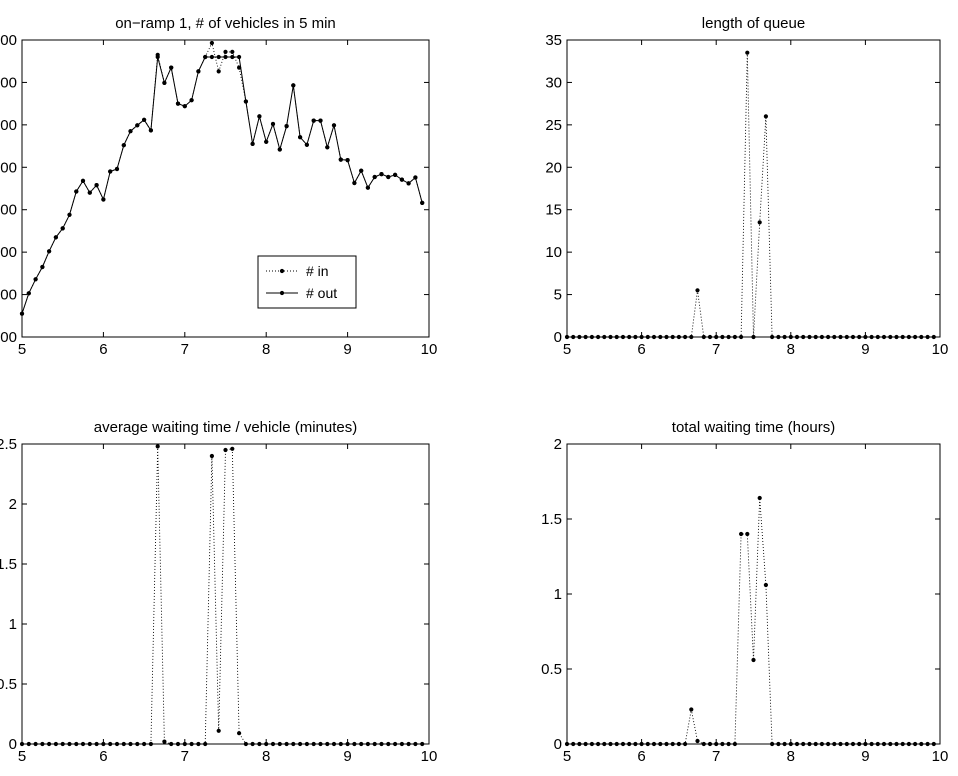 The width and height of the screenshot is (958, 776). Describe the element at coordinates (307, 282) in the screenshot. I see `legend: # in # out` at that location.